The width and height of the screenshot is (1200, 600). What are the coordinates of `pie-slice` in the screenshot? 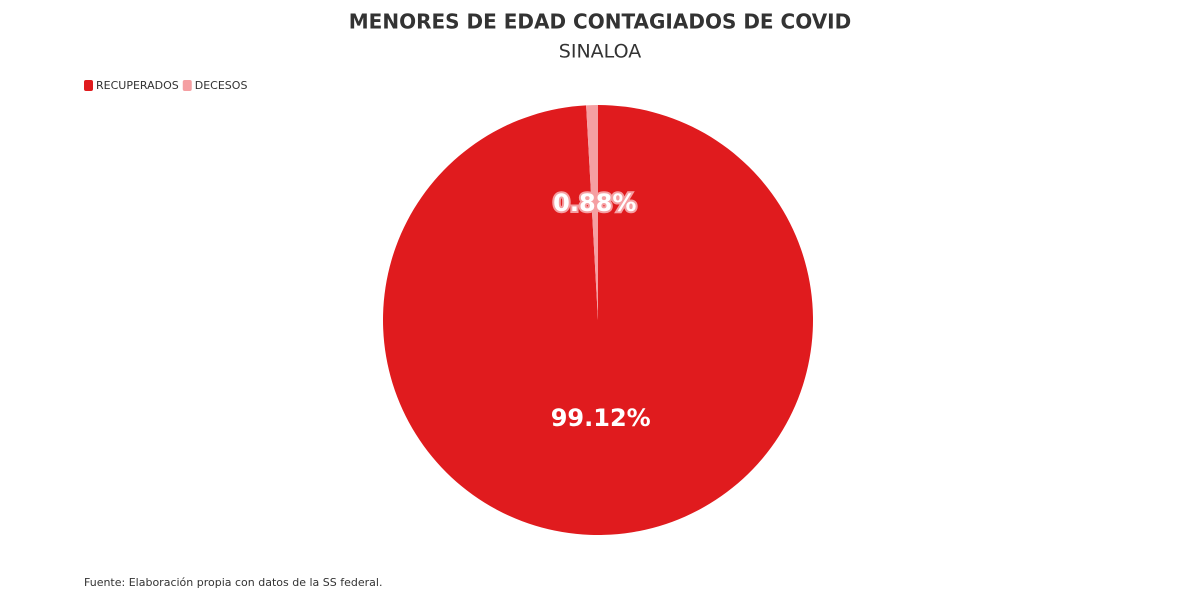 It's located at (592, 212).